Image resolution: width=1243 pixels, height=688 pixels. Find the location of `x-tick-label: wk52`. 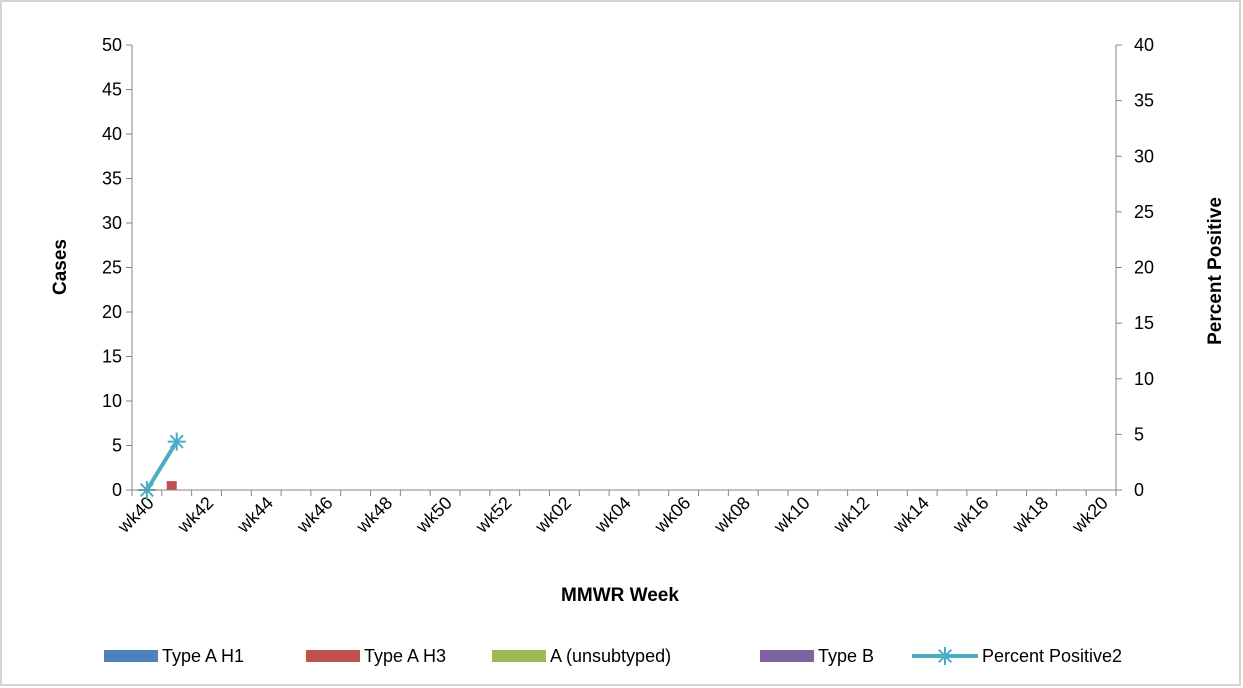

x-tick-label: wk52 is located at coordinates (493, 515).